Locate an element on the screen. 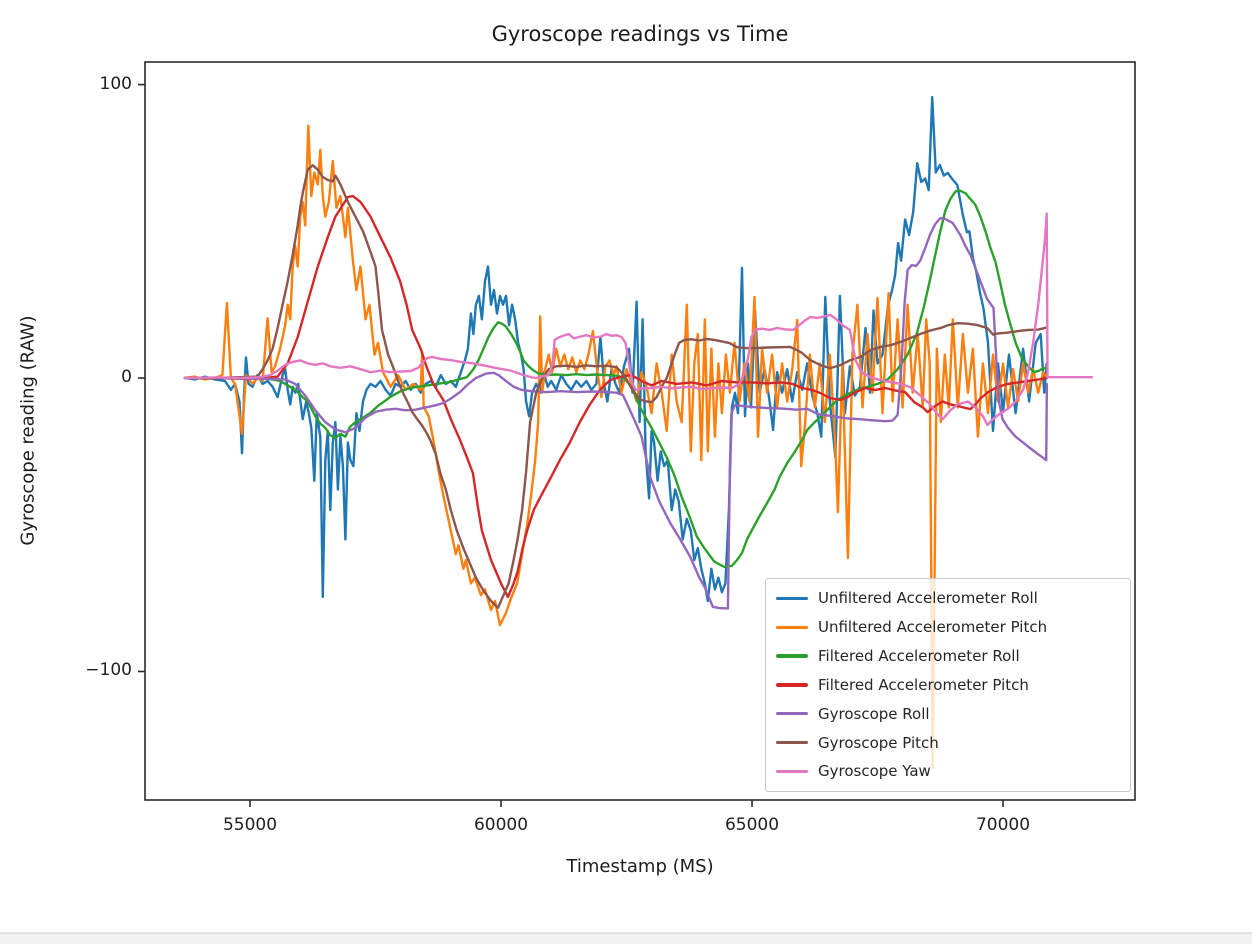 This screenshot has width=1252, height=944. x-tick-label: 70000 is located at coordinates (1003, 825).